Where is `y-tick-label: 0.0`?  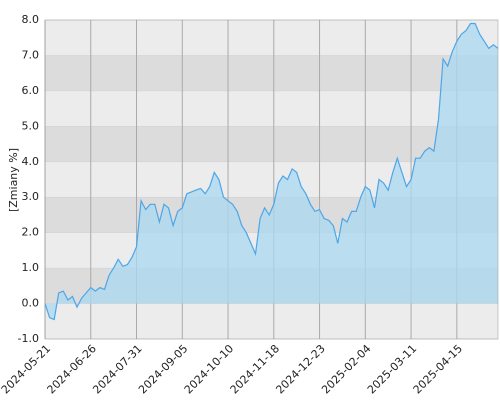 y-tick-label: 0.0 is located at coordinates (31, 303).